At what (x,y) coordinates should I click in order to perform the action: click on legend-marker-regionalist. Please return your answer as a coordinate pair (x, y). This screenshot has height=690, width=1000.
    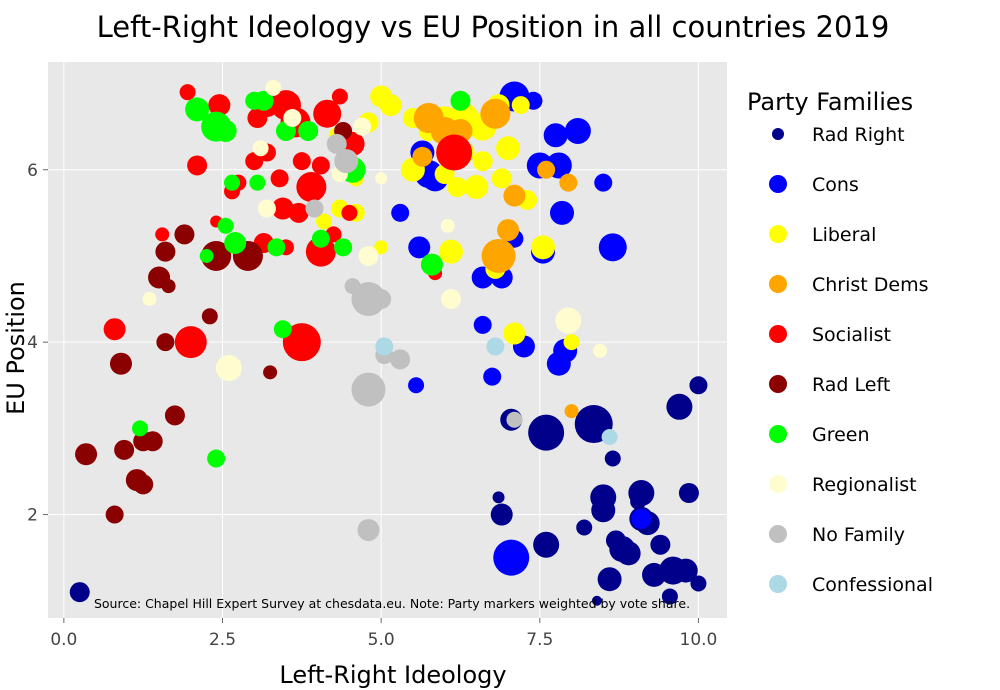
    Looking at the image, I should click on (778, 484).